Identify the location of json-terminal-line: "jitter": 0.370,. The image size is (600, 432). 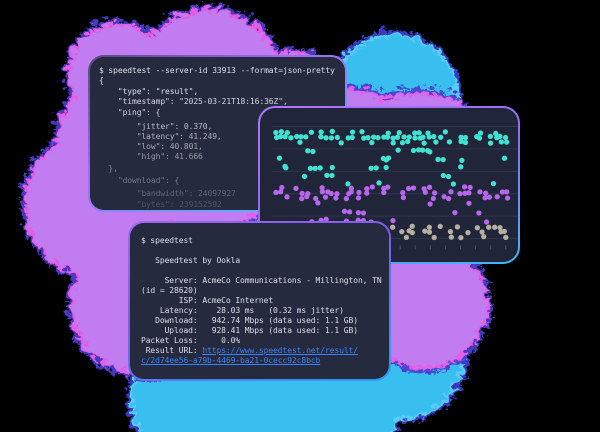
(156, 126).